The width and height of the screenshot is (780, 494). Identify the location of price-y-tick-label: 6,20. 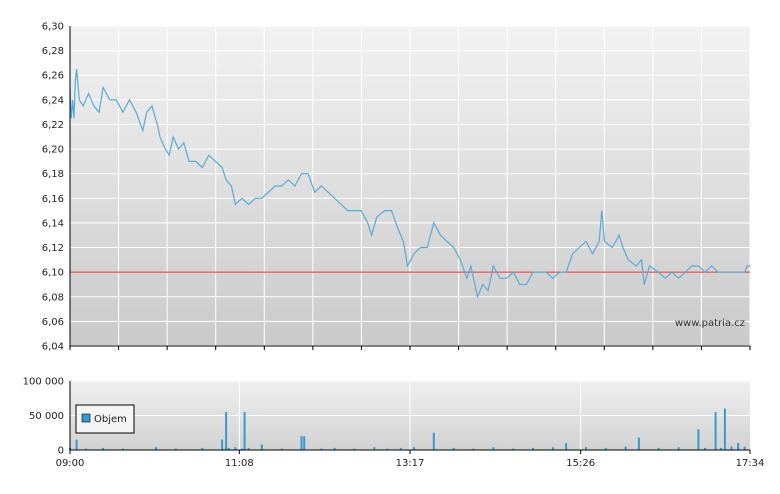
(53, 150).